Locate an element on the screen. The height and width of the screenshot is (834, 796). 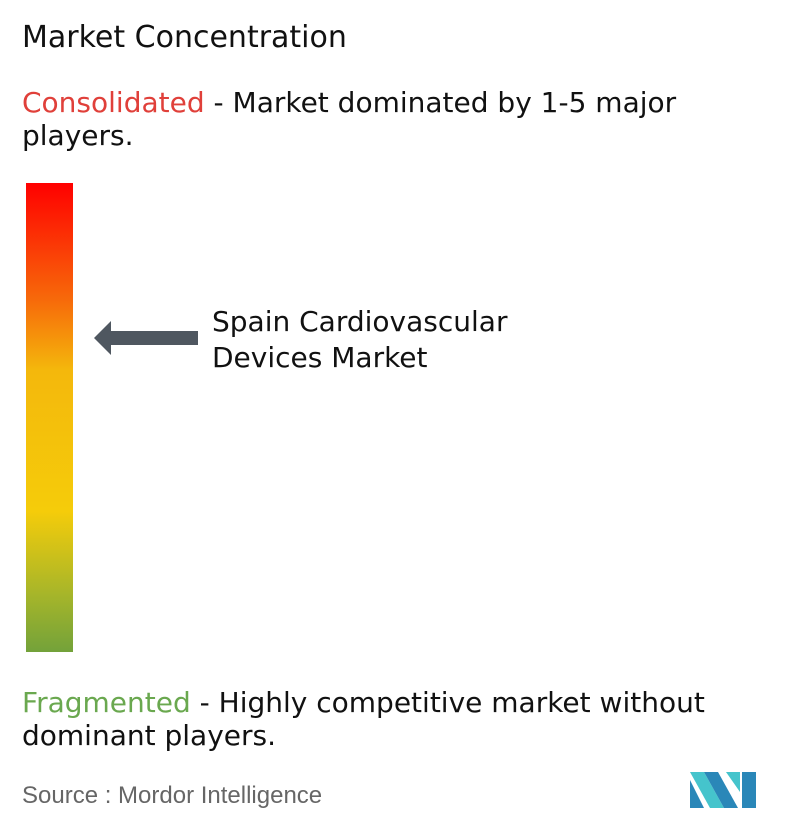
market-label: Spain Cardiovascular Devices Market is located at coordinates (359, 340).